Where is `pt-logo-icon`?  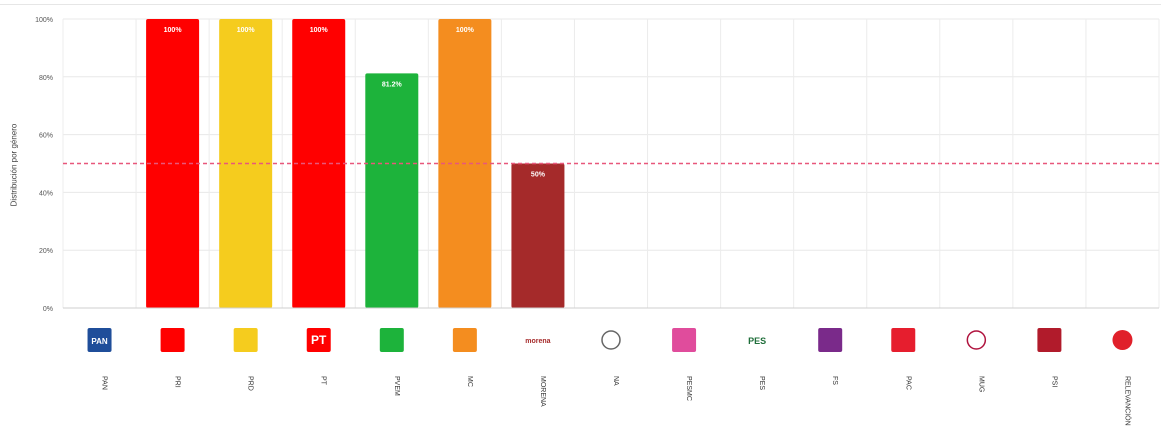 pt-logo-icon is located at coordinates (318, 340).